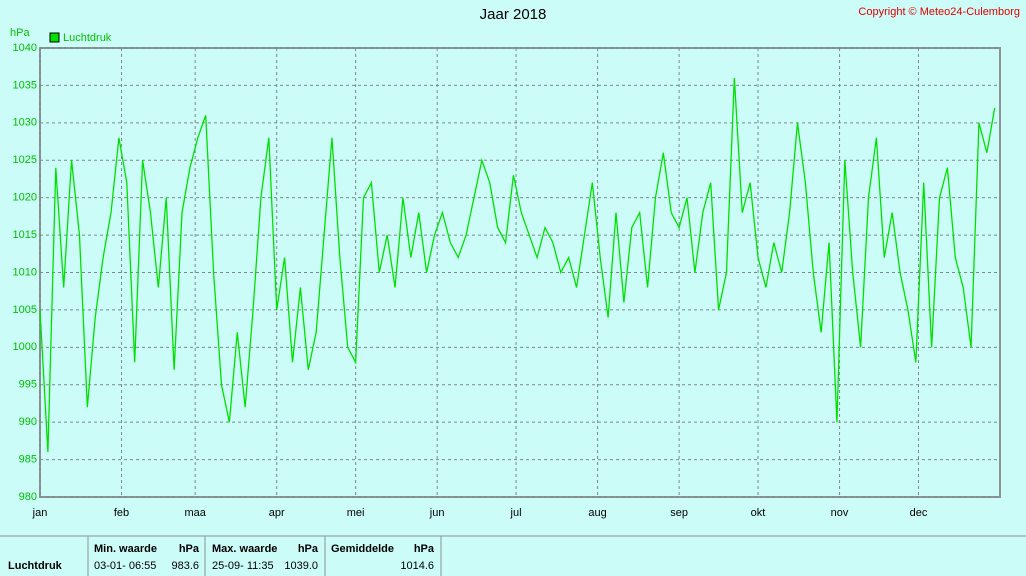 Image resolution: width=1026 pixels, height=576 pixels. I want to click on chart-title: Jaar 2018, so click(513, 14).